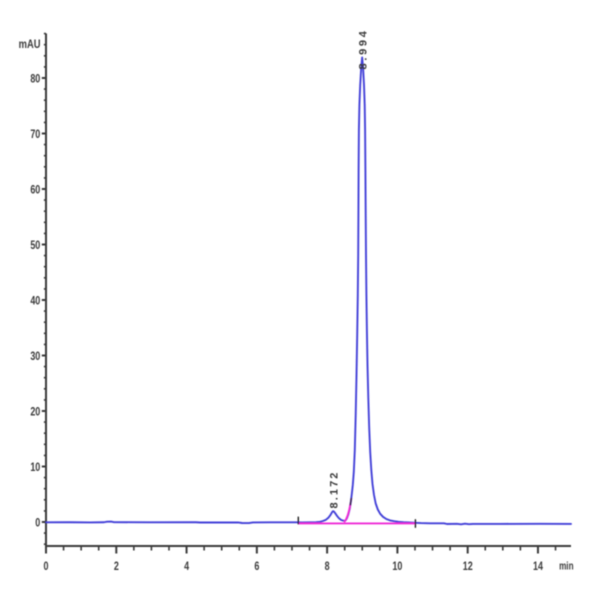 This screenshot has height=600, width=600. What do you see at coordinates (327, 567) in the screenshot?
I see `svg-text: 8` at bounding box center [327, 567].